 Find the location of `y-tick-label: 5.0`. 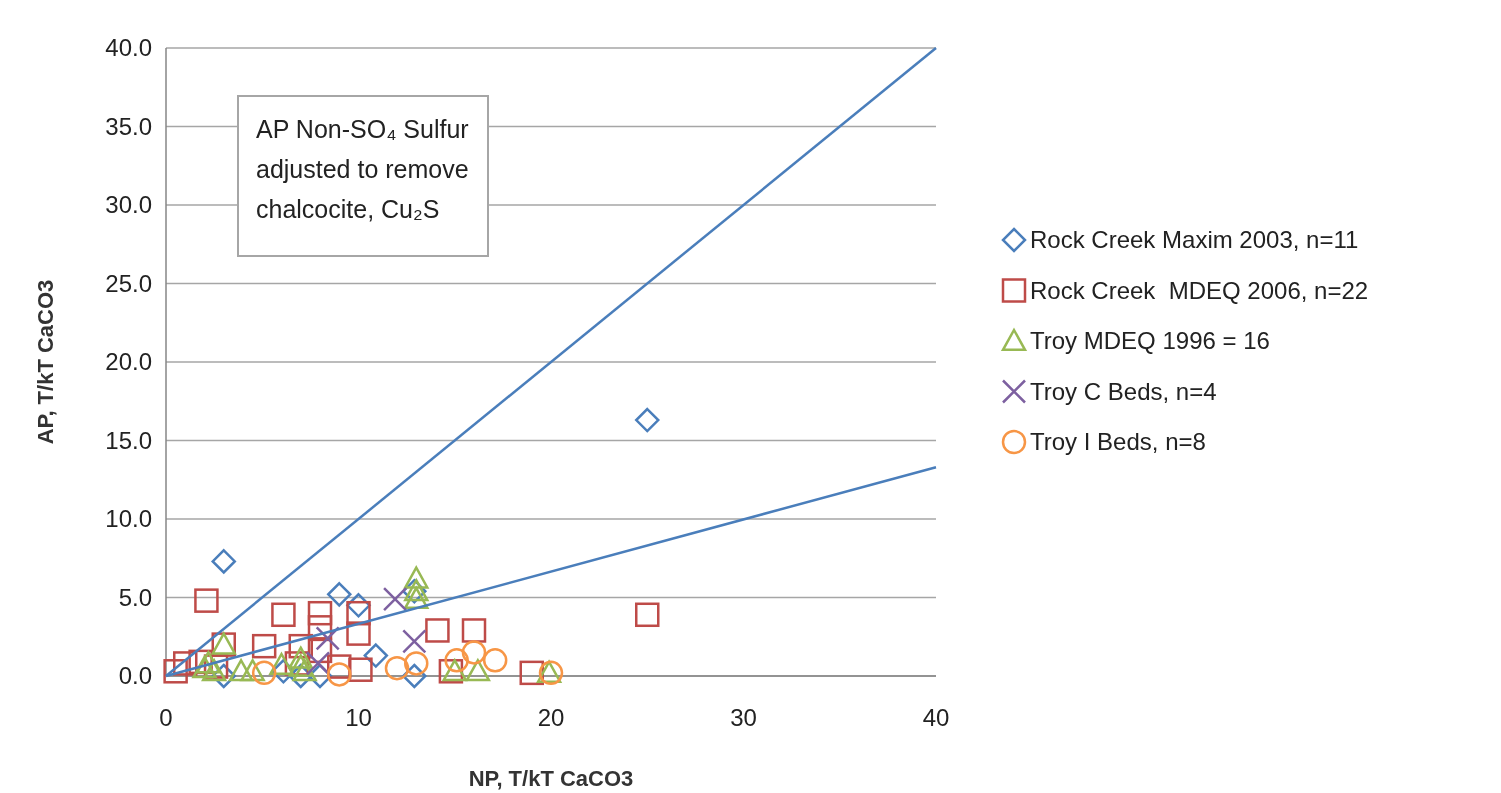

y-tick-label: 5.0 is located at coordinates (135, 597).